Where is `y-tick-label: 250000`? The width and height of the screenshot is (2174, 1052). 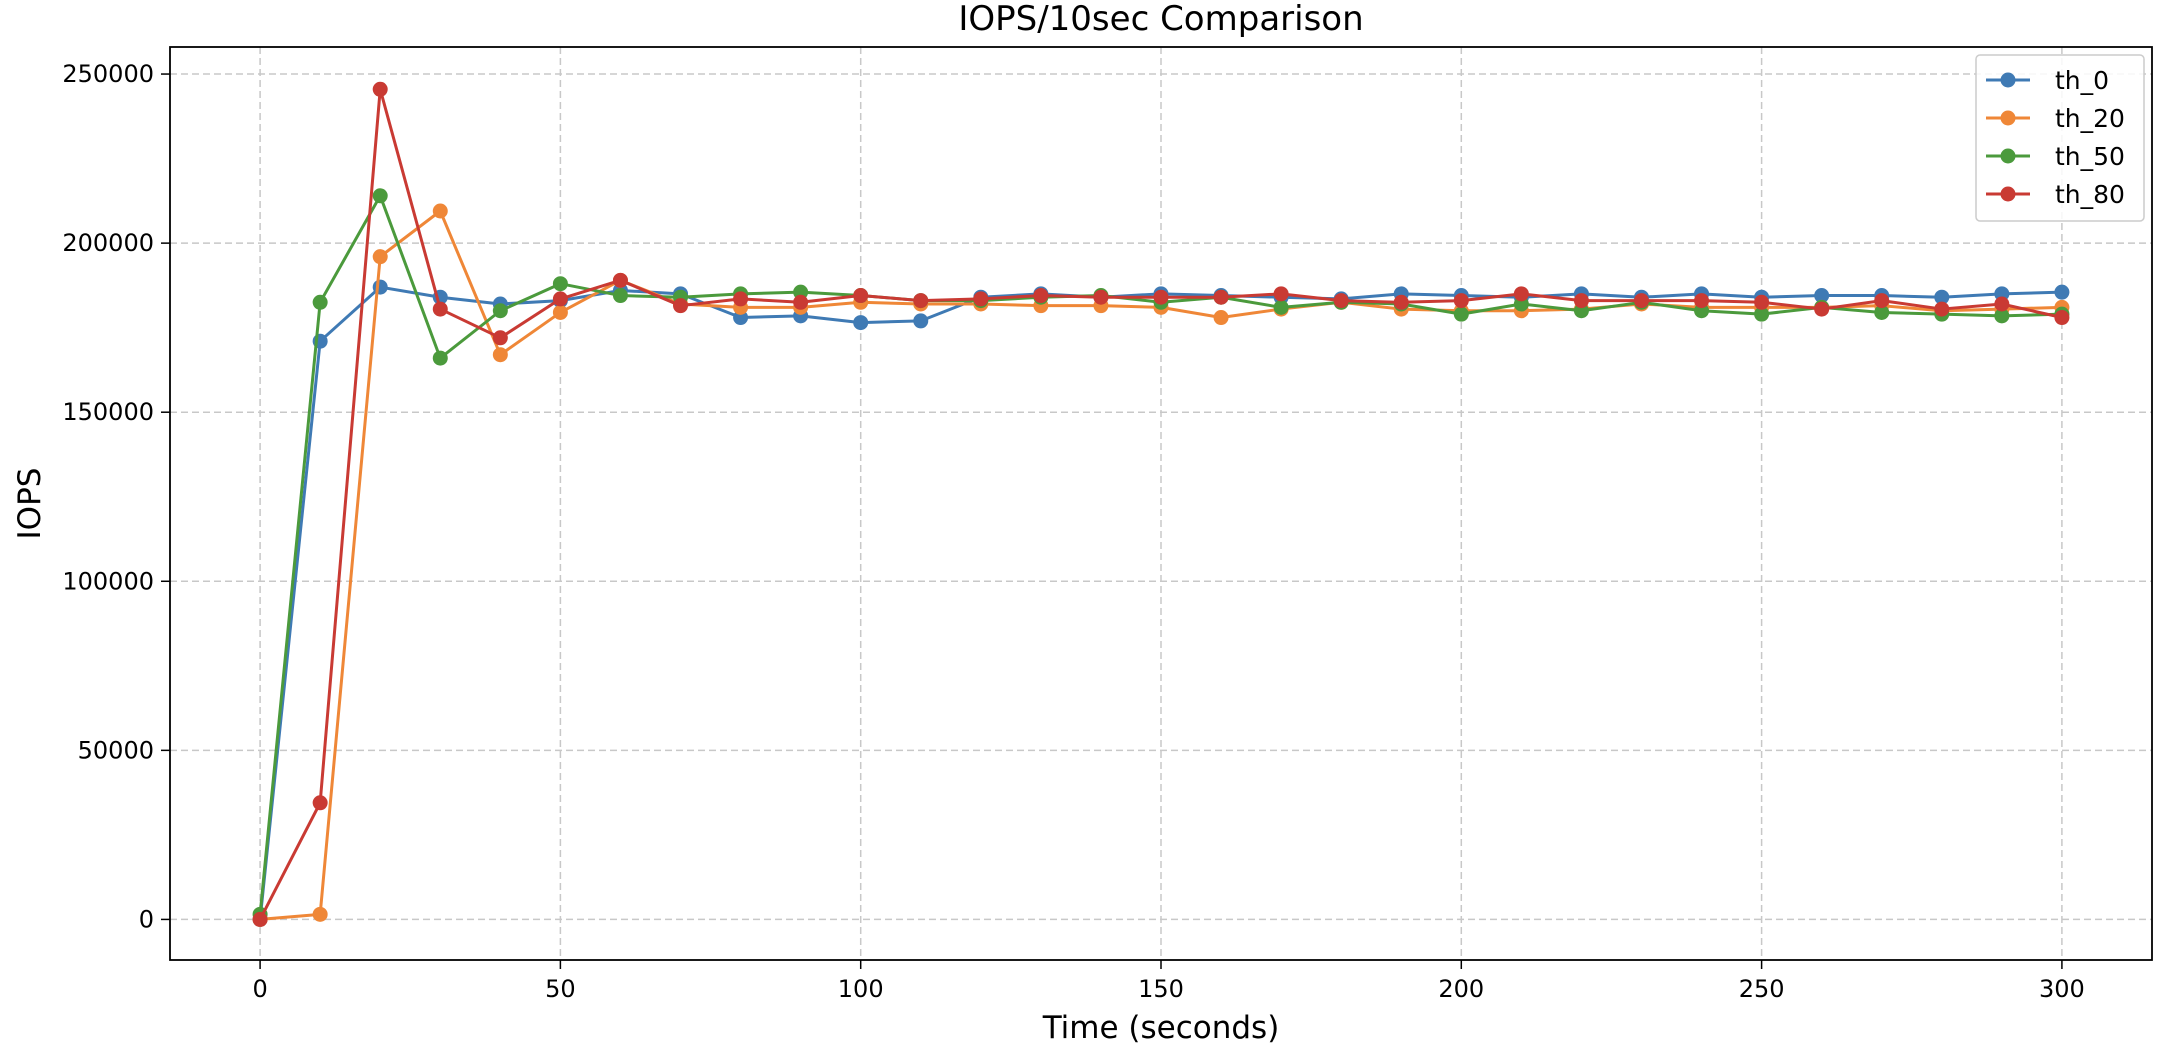
y-tick-label: 250000 is located at coordinates (108, 74).